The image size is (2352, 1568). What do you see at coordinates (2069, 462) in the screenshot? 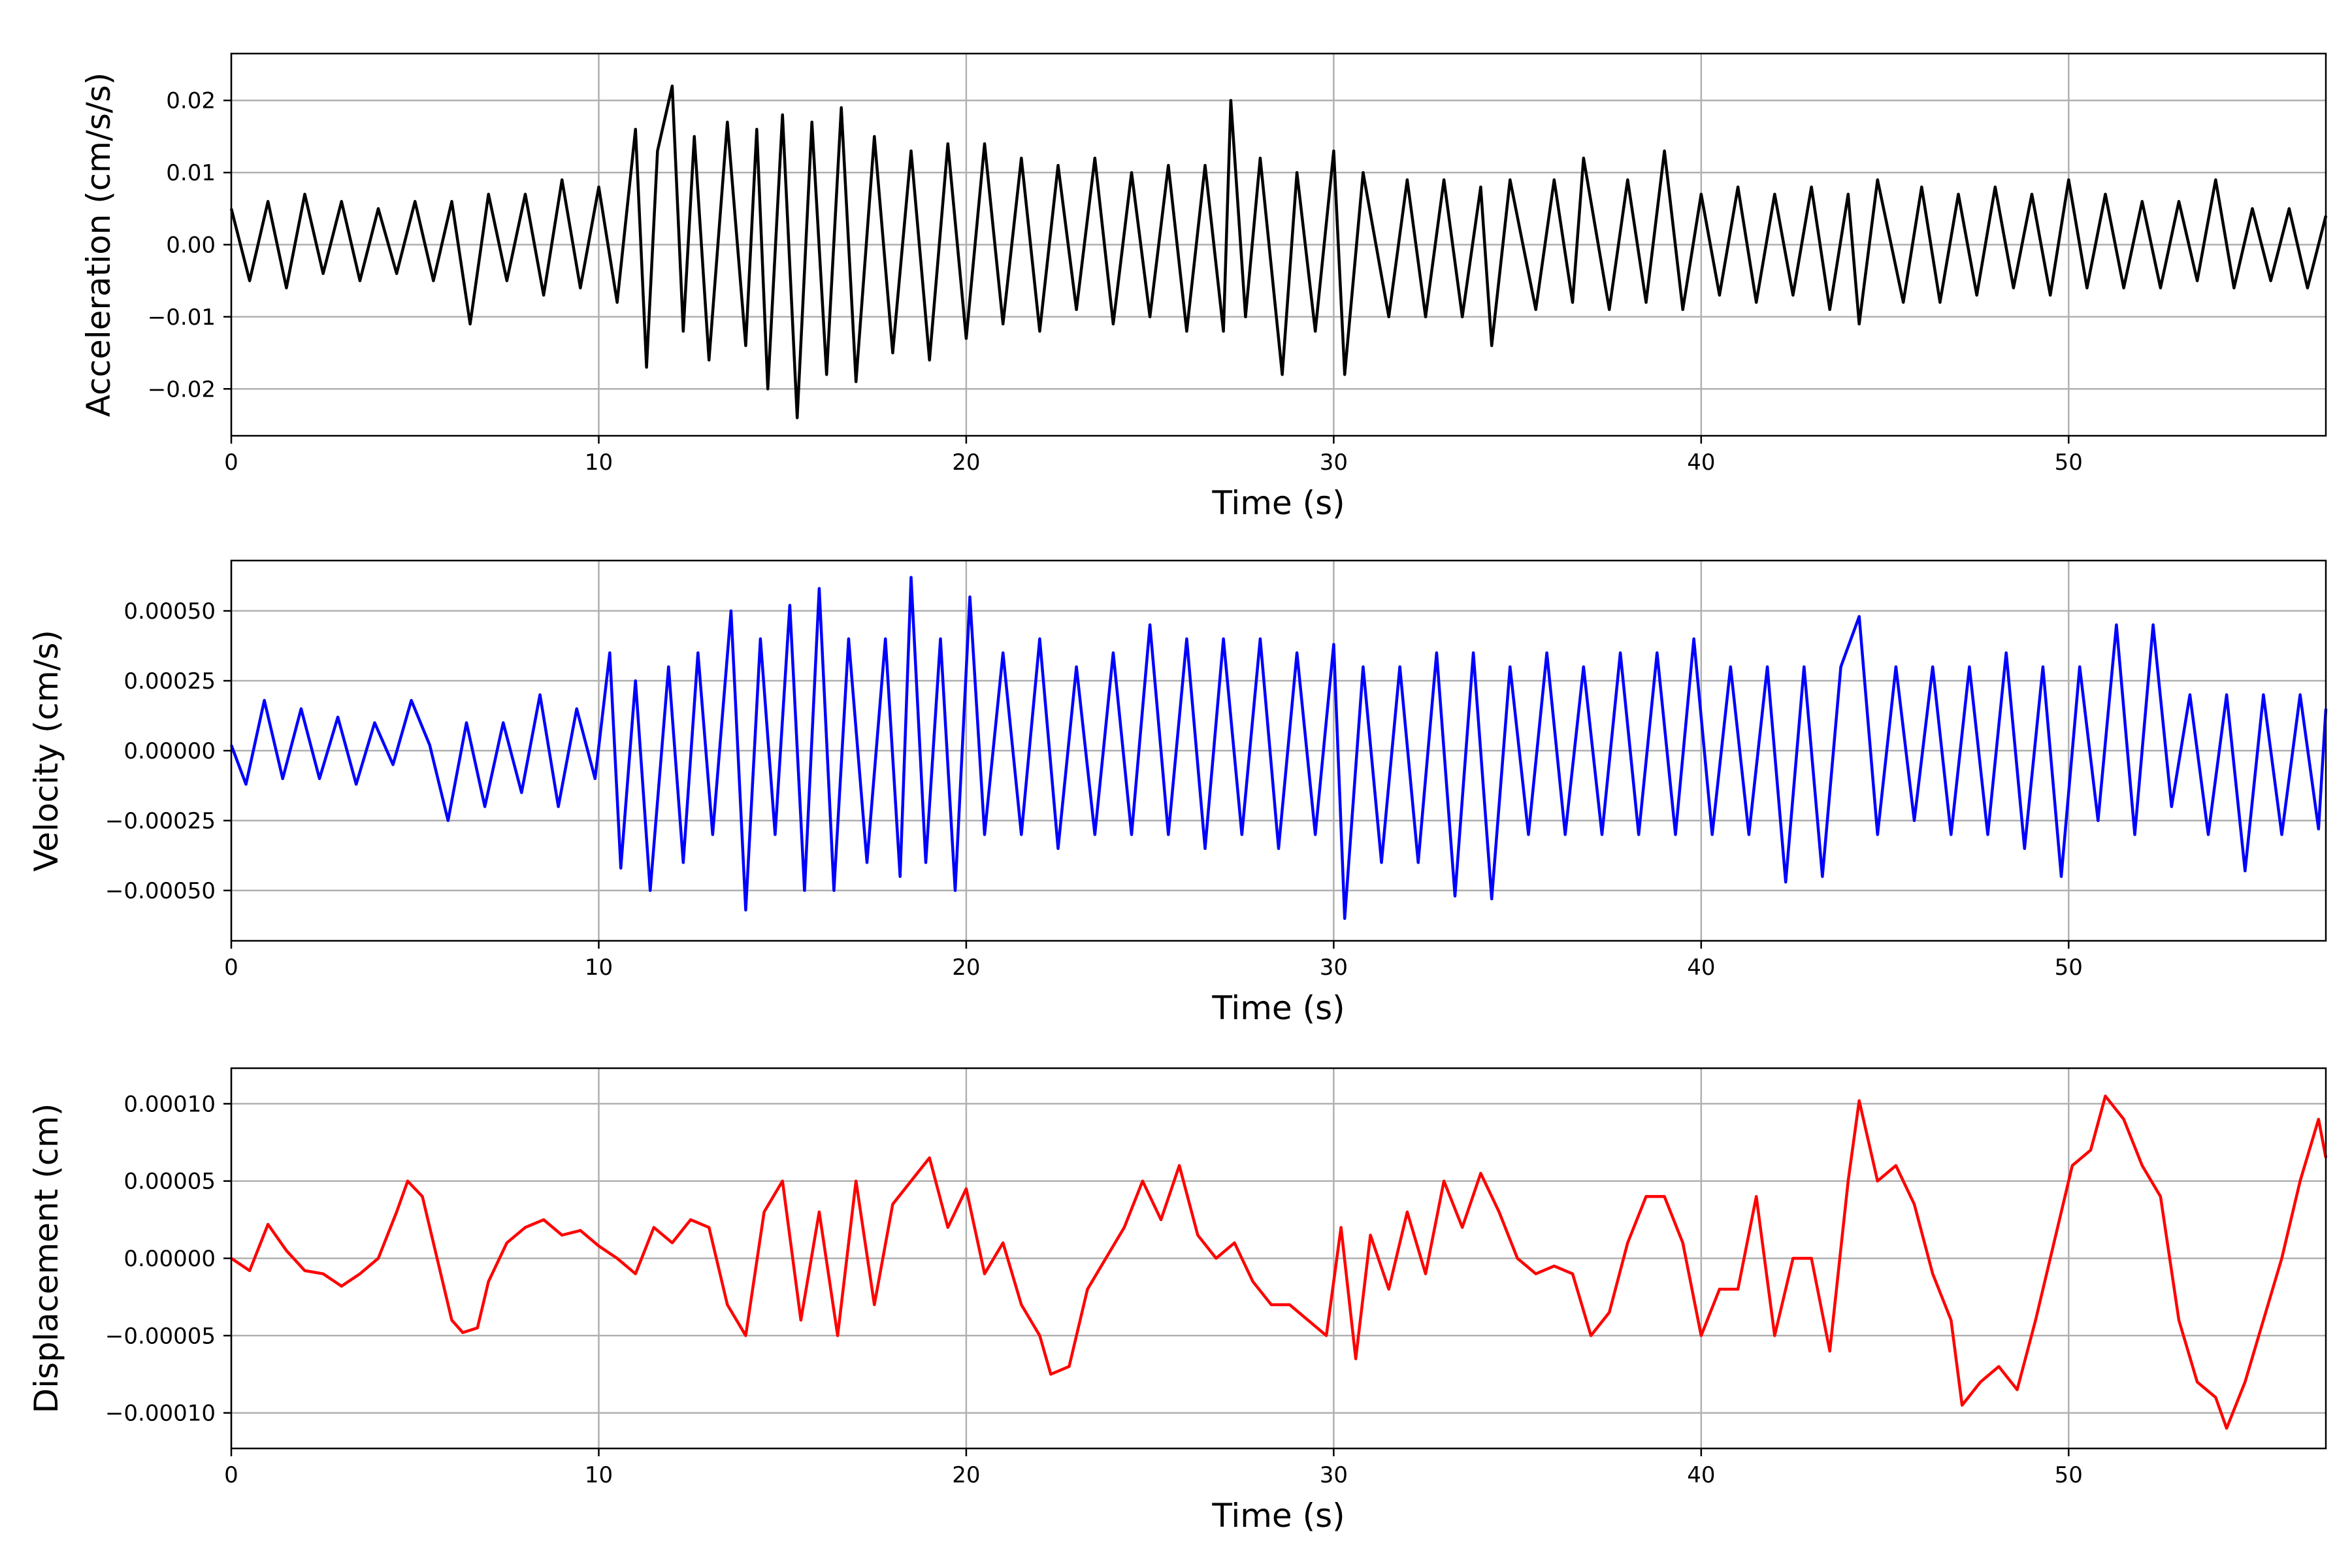
I see `acceleration-x-tick-label: 50` at bounding box center [2069, 462].